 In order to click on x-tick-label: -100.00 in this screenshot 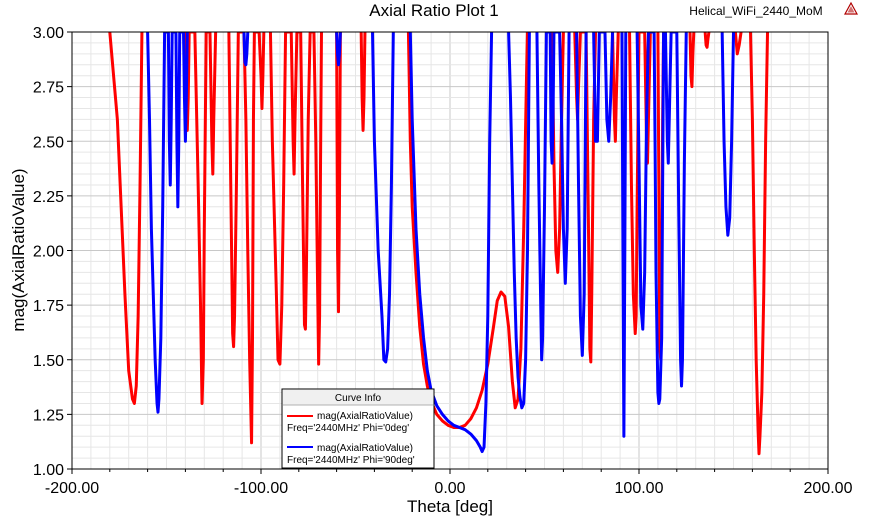, I will do `click(261, 488)`.